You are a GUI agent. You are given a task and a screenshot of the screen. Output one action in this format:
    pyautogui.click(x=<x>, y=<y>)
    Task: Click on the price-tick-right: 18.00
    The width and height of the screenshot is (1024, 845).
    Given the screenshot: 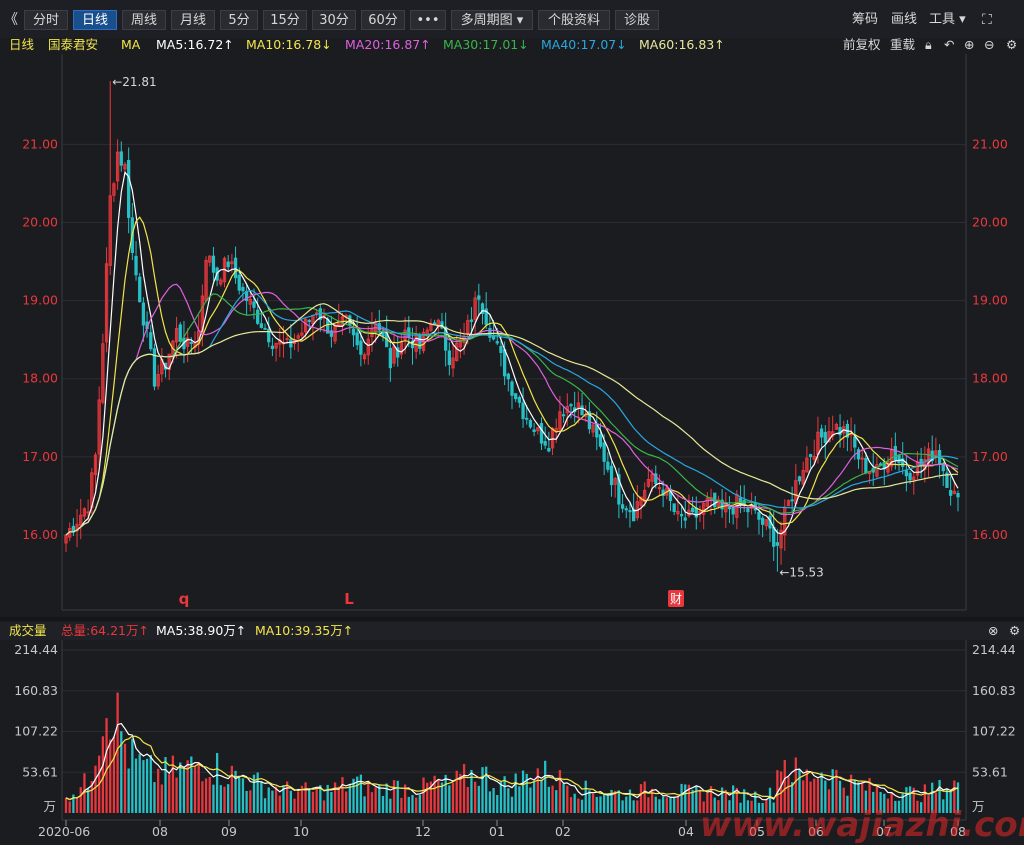 What is the action you would take?
    pyautogui.click(x=990, y=378)
    